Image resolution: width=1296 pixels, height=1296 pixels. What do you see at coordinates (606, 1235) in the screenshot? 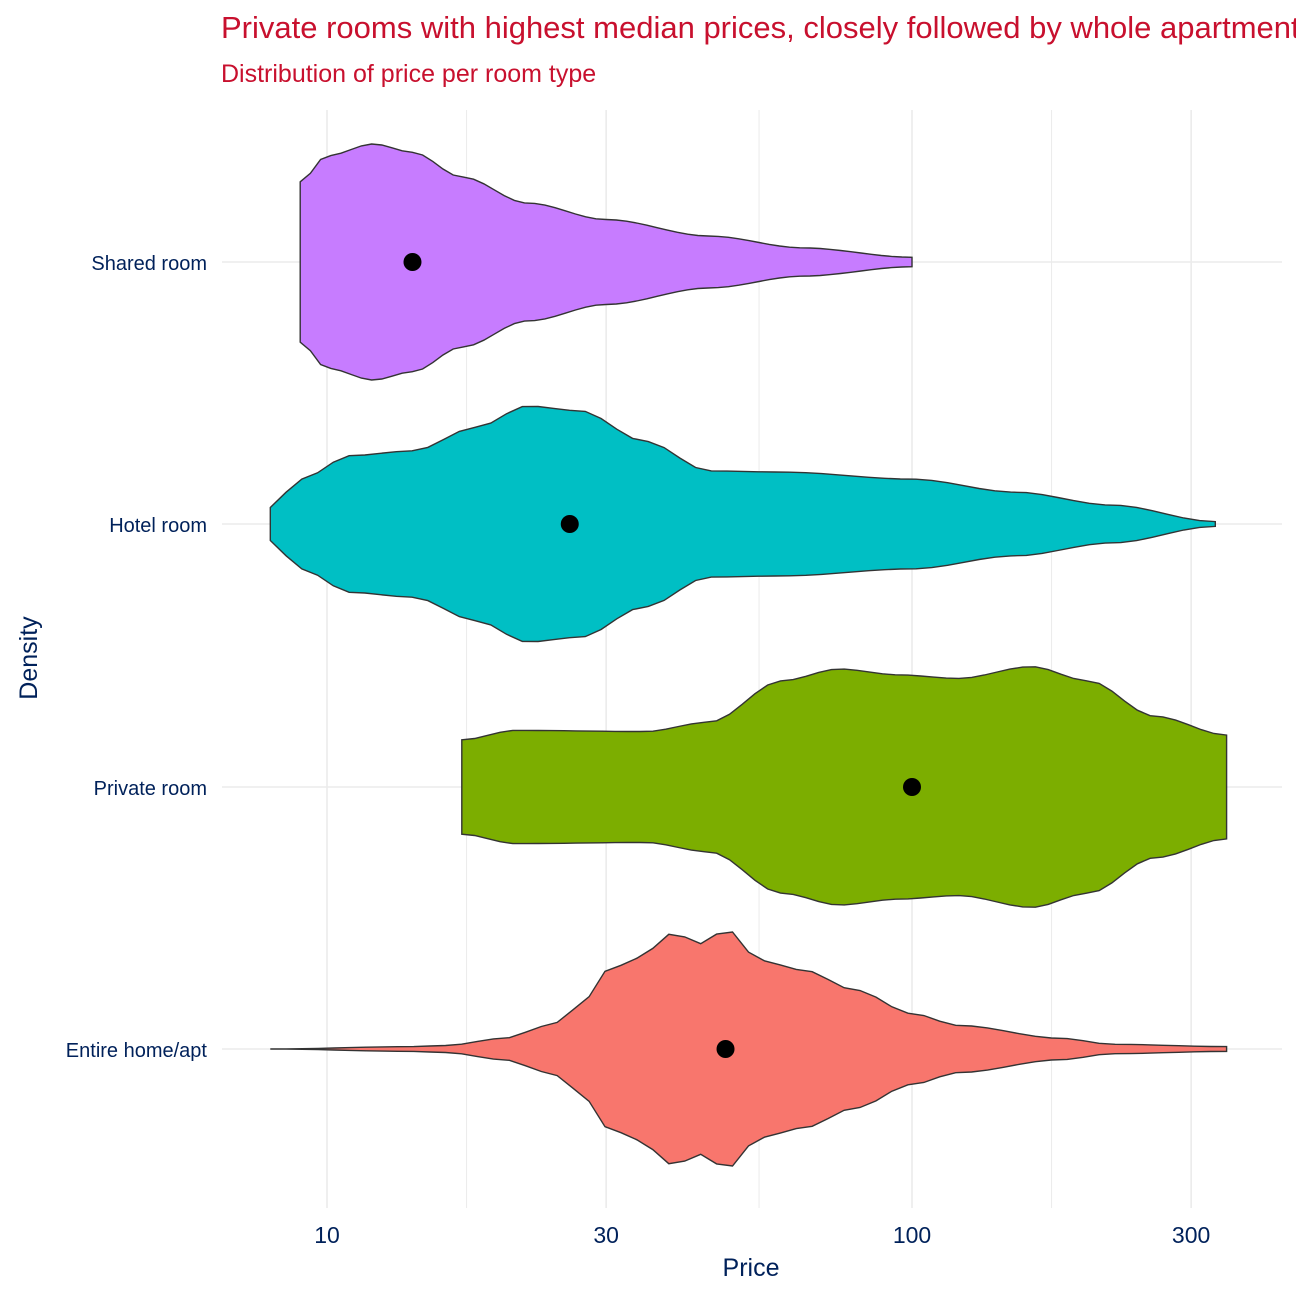
I see `x-tick-label: 30` at bounding box center [606, 1235].